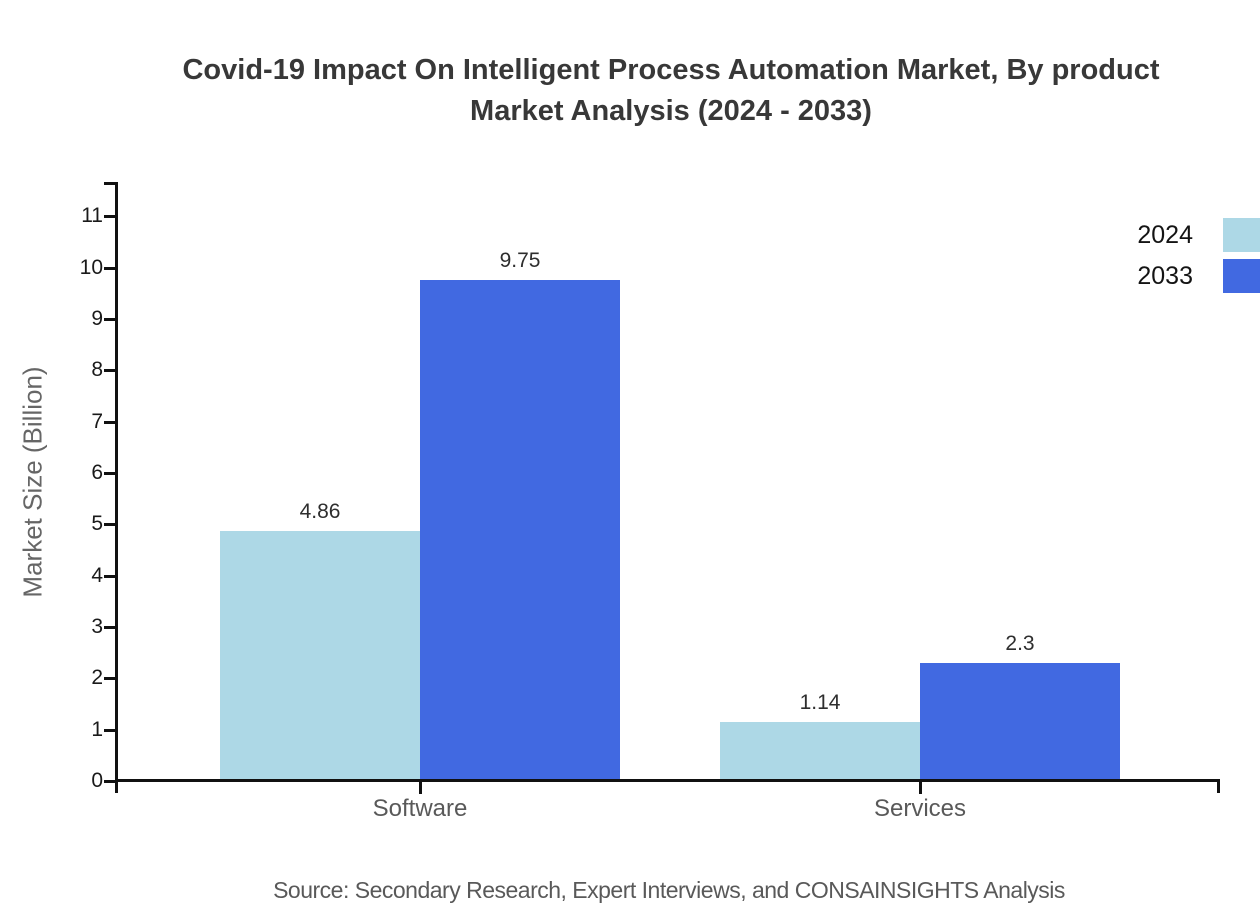  What do you see at coordinates (1198, 276) in the screenshot?
I see `legend-item-2033: 2033` at bounding box center [1198, 276].